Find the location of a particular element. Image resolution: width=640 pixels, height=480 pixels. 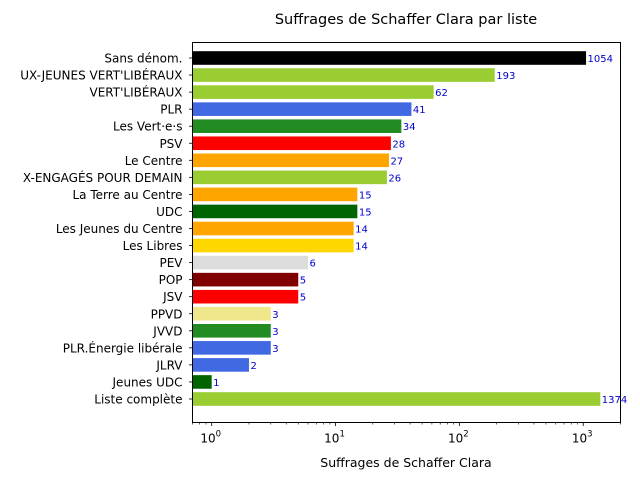

y-tick-label: PSV is located at coordinates (171, 144).